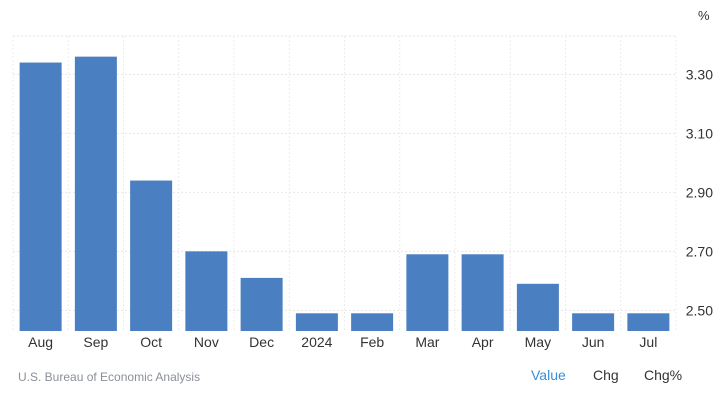 The image size is (721, 404). I want to click on x-tick-label: Aug, so click(40, 342).